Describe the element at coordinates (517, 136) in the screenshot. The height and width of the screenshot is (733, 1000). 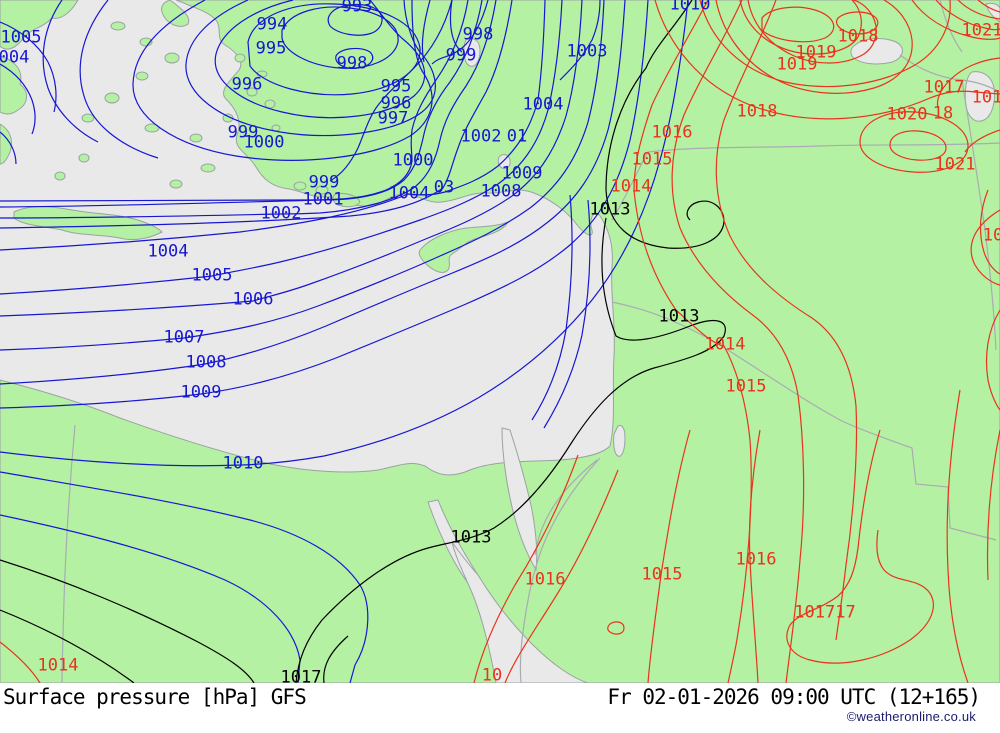
I see `pressure-label: 01` at that location.